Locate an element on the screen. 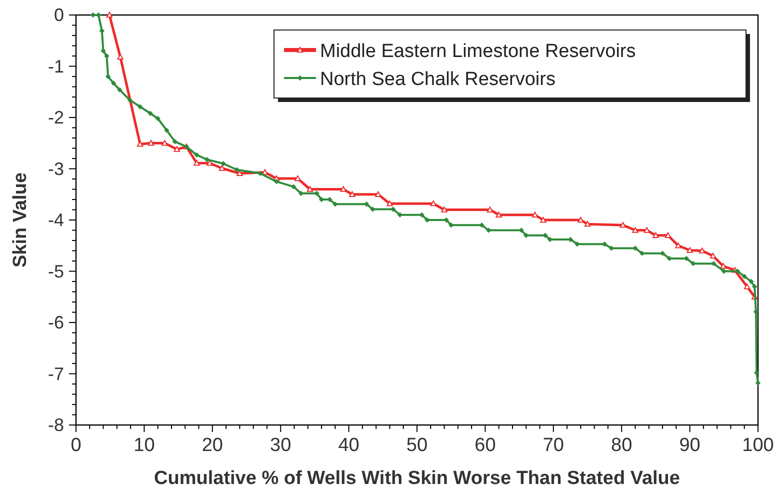 This screenshot has height=497, width=776. x-tick-label: 90 is located at coordinates (689, 445).